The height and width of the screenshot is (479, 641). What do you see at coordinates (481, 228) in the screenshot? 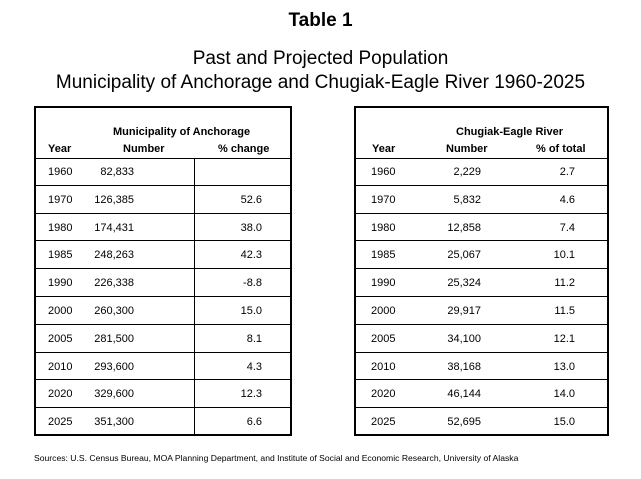
I see `table-row: 1980 12,858 7.4` at bounding box center [481, 228].